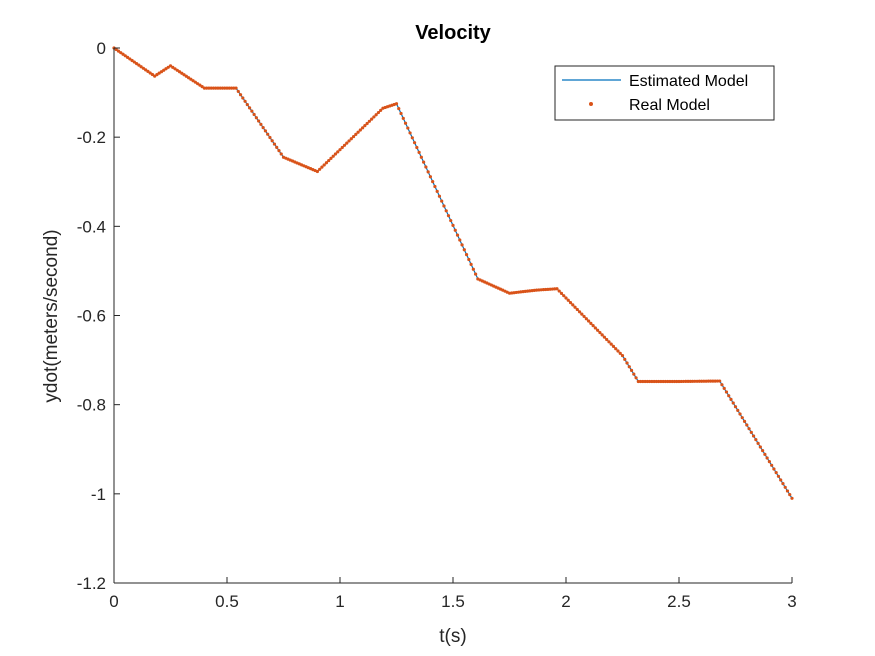  Describe the element at coordinates (669, 105) in the screenshot. I see `legend-real-model-label: Real Model` at that location.